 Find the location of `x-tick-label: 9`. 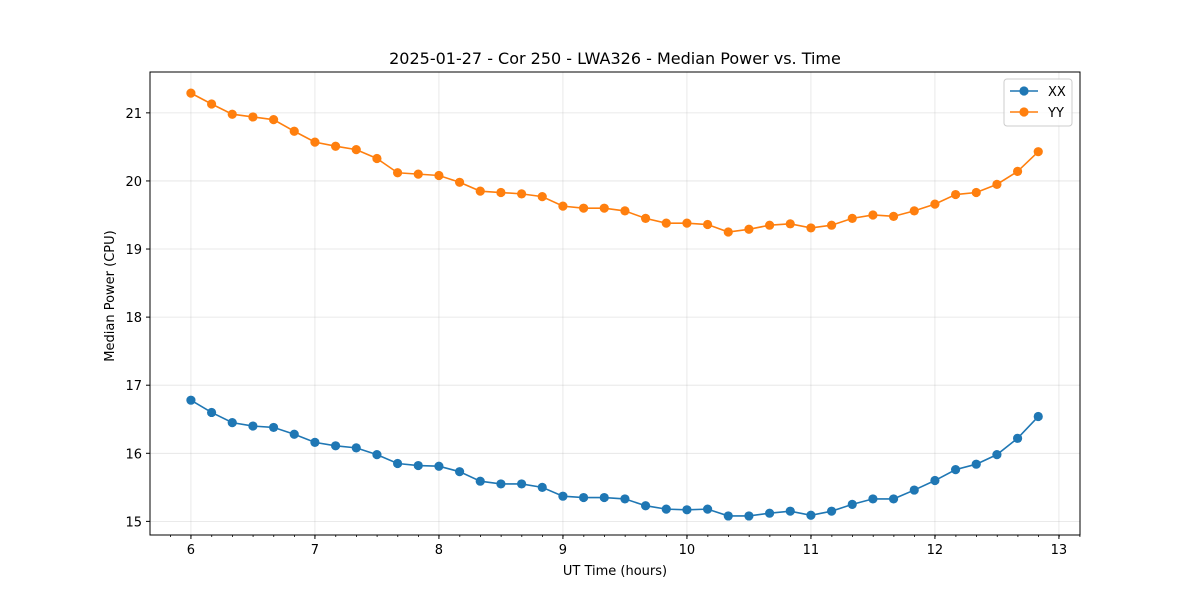

x-tick-label: 9 is located at coordinates (563, 550).